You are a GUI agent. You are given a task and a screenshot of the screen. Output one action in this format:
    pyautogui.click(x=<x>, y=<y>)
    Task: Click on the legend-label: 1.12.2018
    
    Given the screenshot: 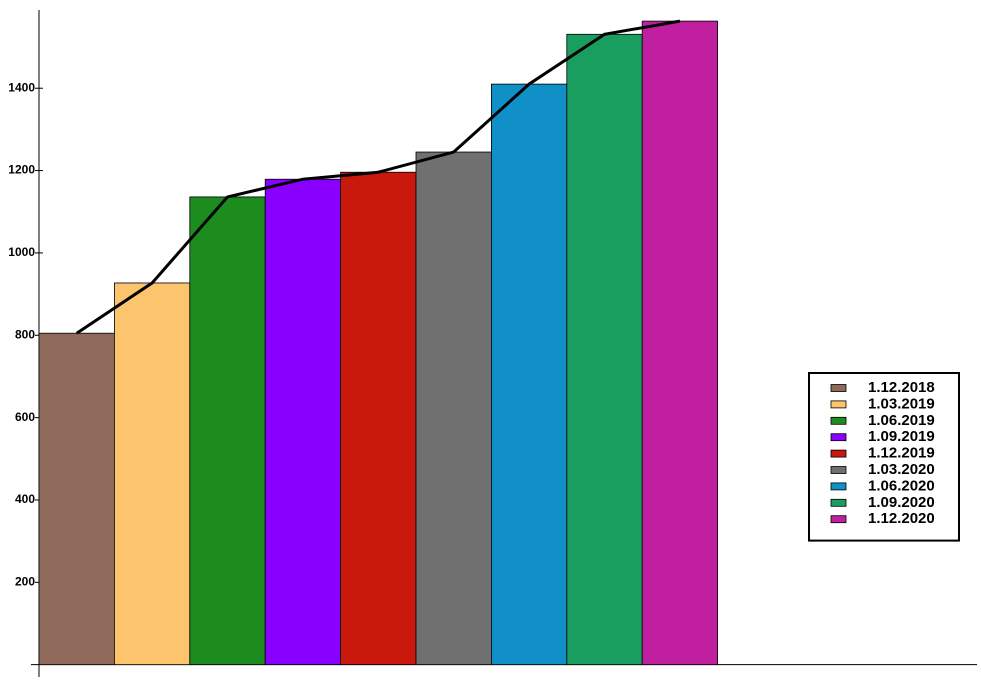 What is the action you would take?
    pyautogui.click(x=901, y=387)
    